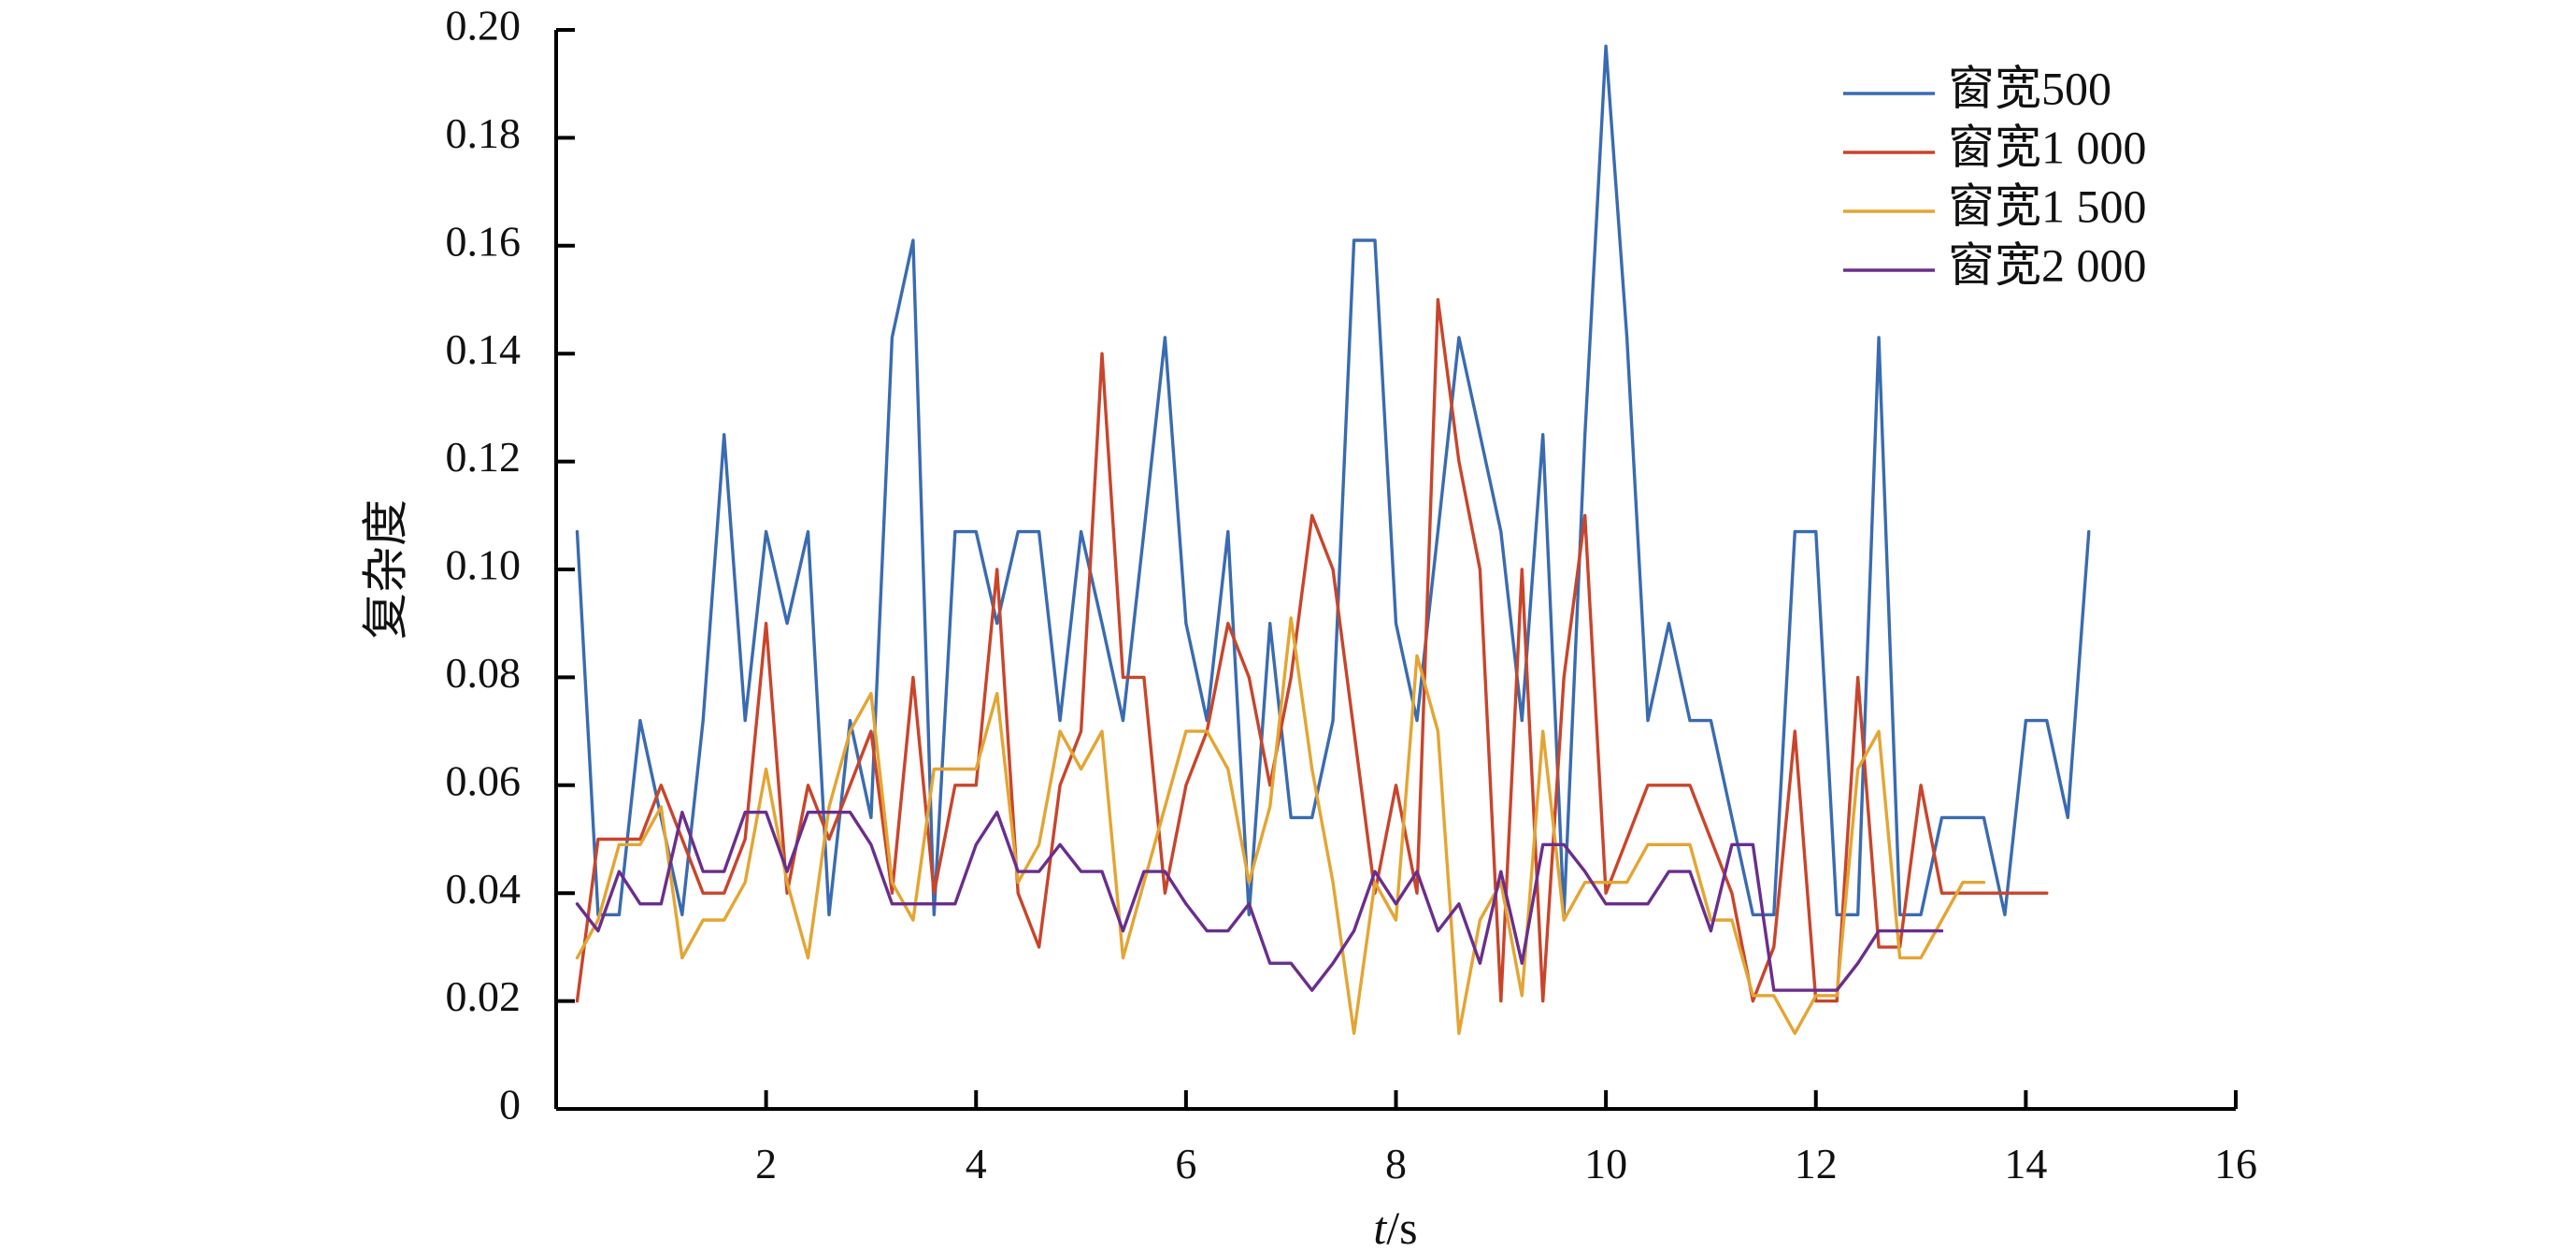 This screenshot has width=2576, height=1252. I want to click on y-tick-label: 0.20, so click(484, 26).